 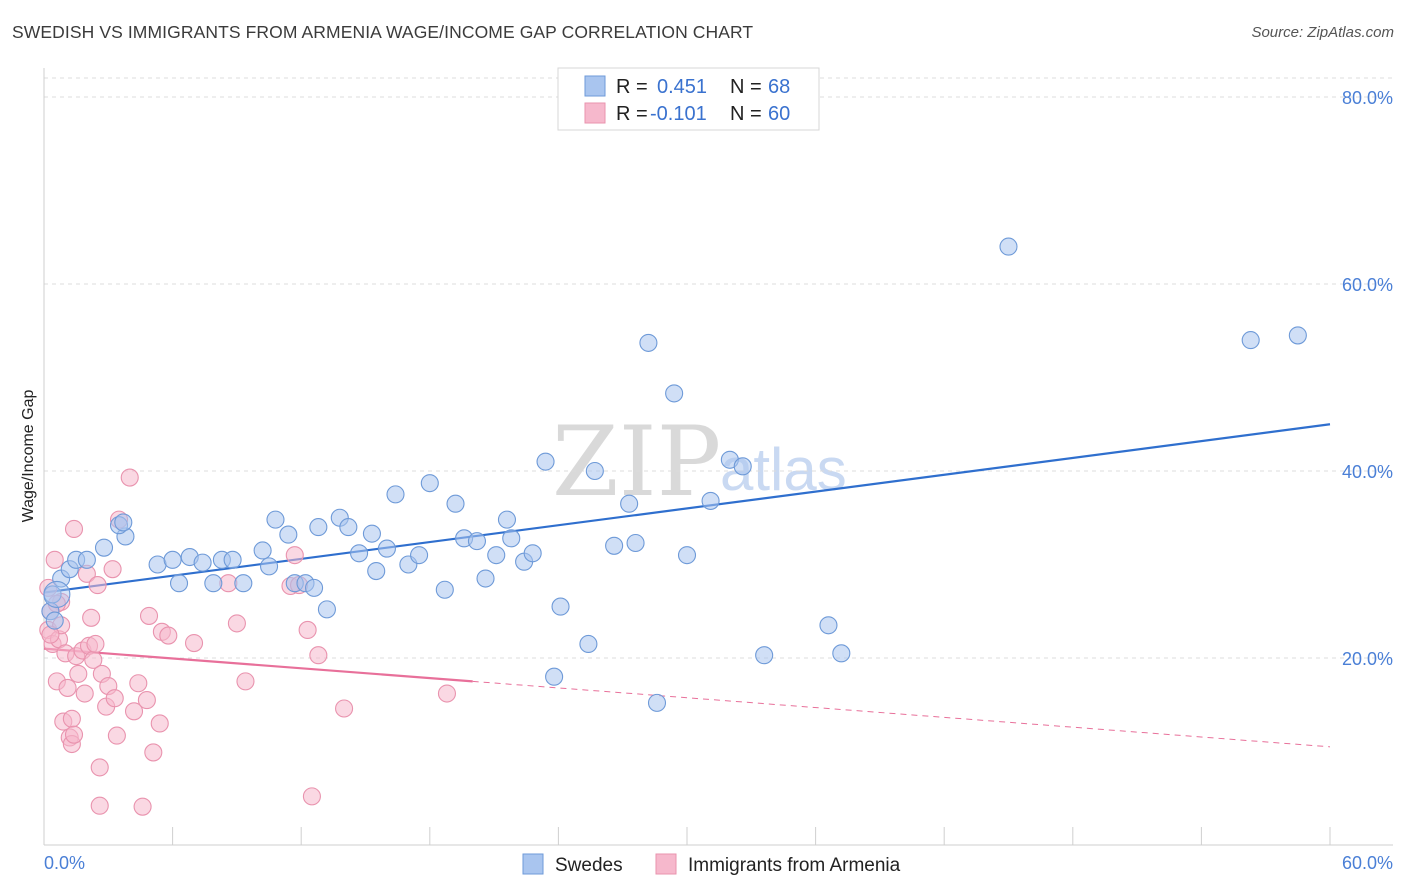 What do you see at coordinates (779, 87) in the screenshot?
I see `legend-swedes-n-value: 68` at bounding box center [779, 87].